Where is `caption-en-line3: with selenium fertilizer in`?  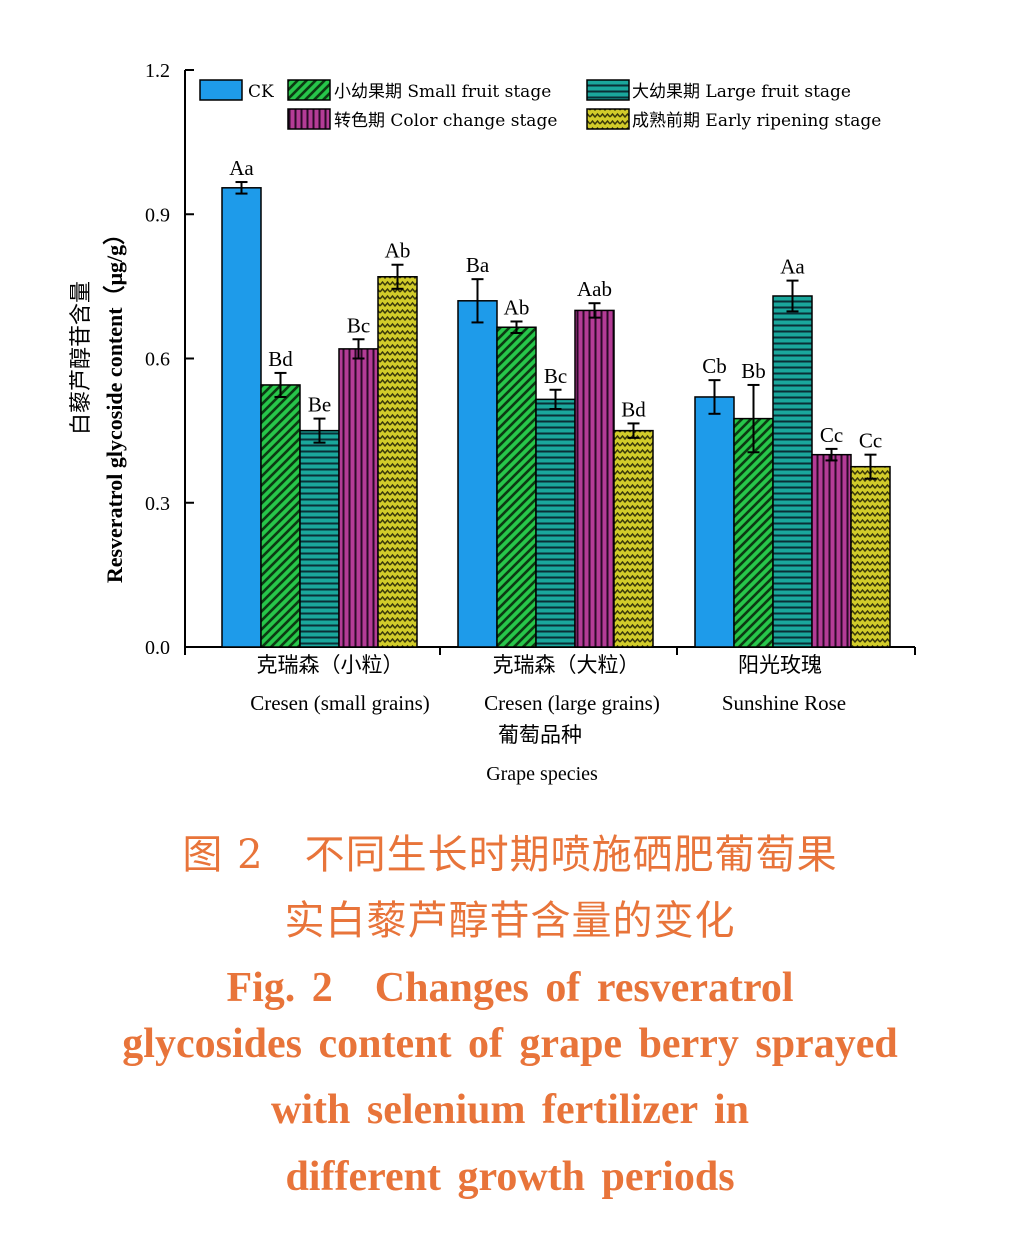 caption-en-line3: with selenium fertilizer in is located at coordinates (510, 1110).